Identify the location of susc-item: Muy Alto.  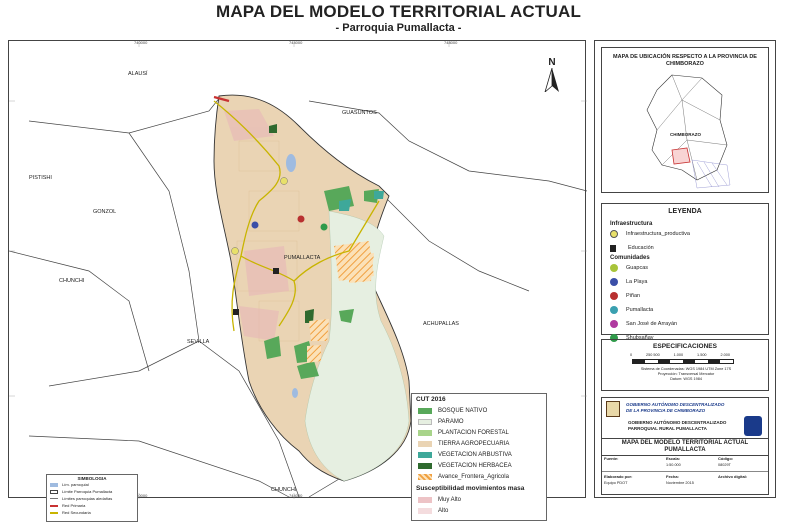
(482, 499).